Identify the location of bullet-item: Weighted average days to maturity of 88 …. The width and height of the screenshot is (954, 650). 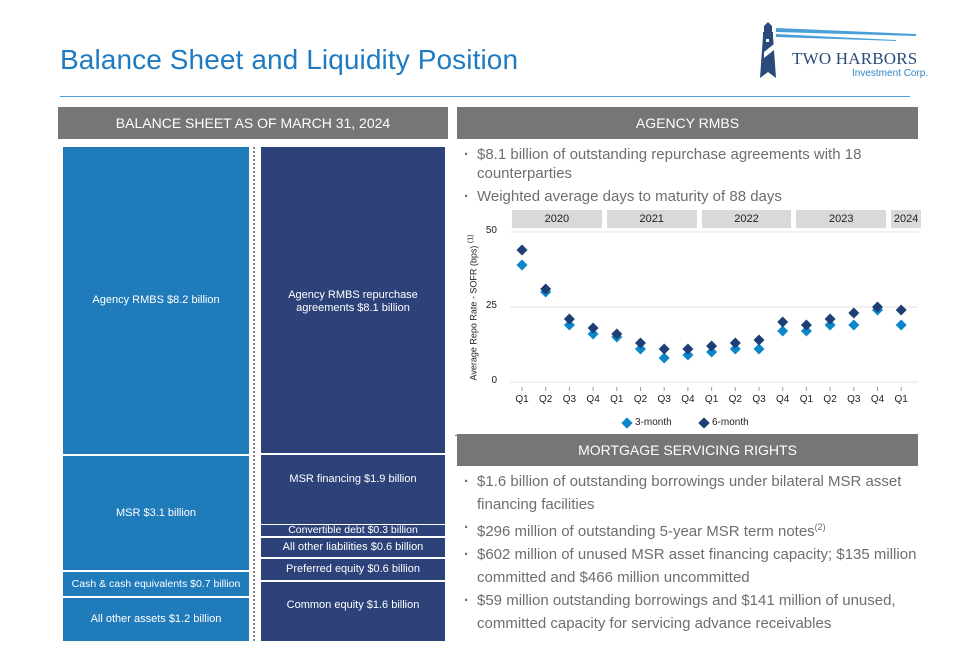
(691, 196).